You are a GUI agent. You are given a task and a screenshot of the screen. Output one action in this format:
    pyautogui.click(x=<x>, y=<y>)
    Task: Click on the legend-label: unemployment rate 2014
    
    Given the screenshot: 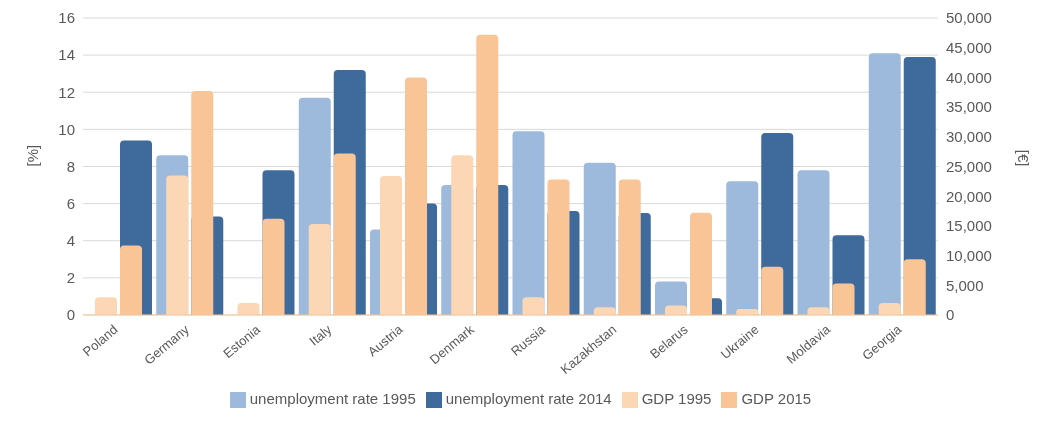 What is the action you would take?
    pyautogui.click(x=528, y=398)
    